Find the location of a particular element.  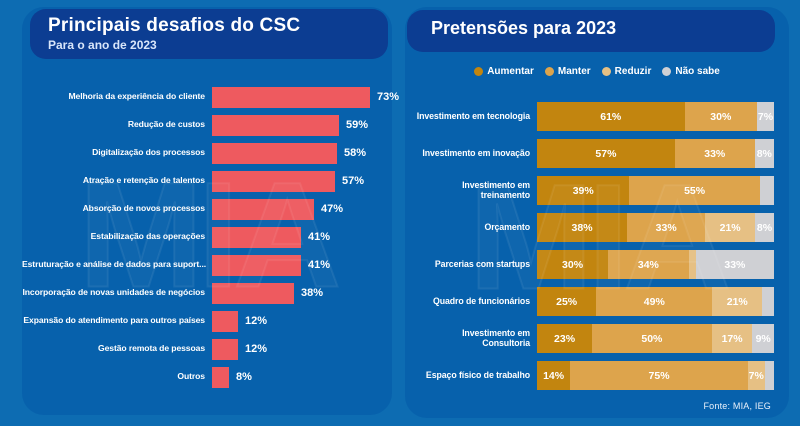

stacked-row: Espaço físico de trabalho 14% 75% 7% is located at coordinates (593, 375).